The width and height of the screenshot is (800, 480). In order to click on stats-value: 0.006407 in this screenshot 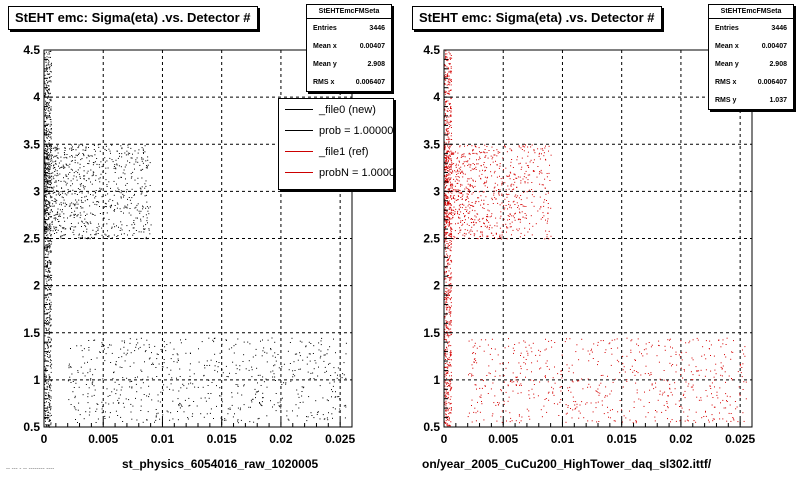, I will do `click(772, 82)`.